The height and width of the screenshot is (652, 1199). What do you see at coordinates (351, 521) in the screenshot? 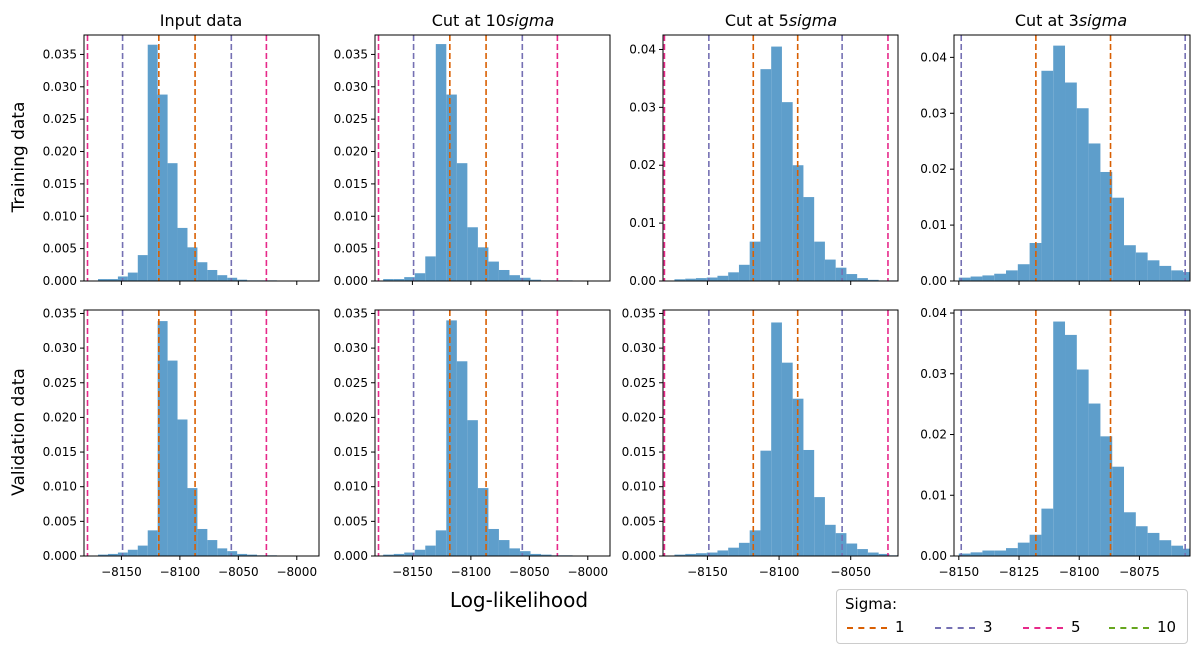
I see `y-tick-label: 0.005` at bounding box center [351, 521].